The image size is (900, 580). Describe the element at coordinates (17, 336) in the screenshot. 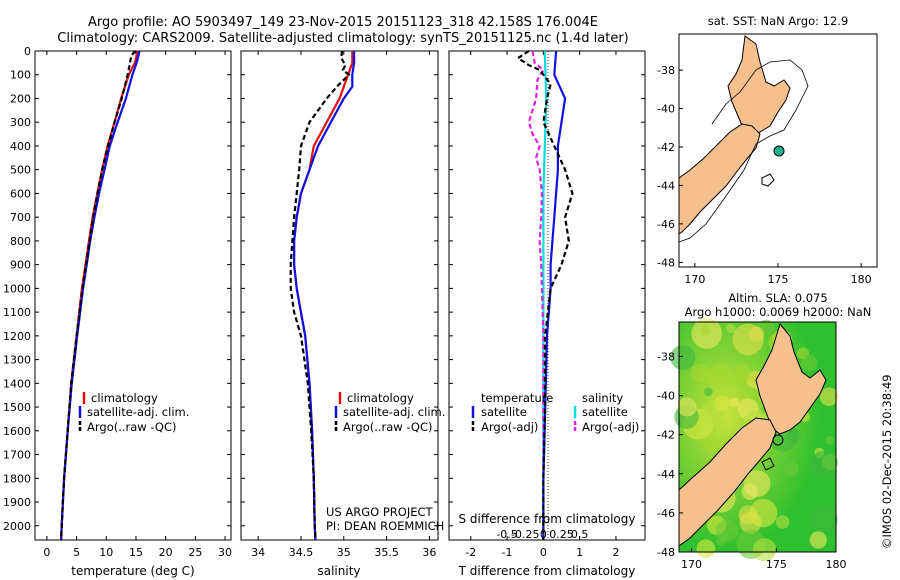

I see `depth-tick-label: 1200` at that location.